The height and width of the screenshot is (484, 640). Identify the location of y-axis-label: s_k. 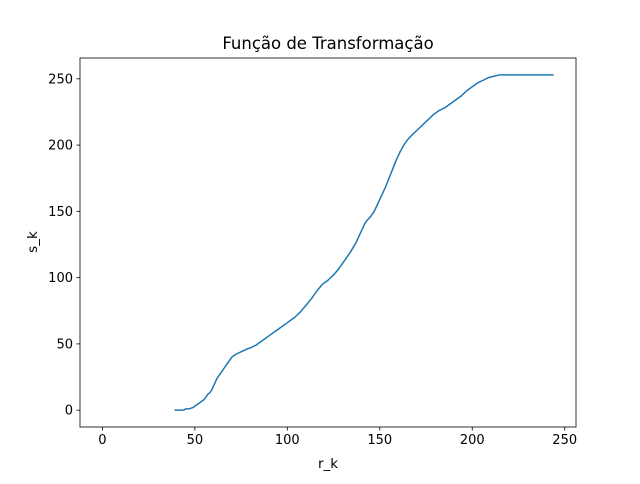
(33, 242).